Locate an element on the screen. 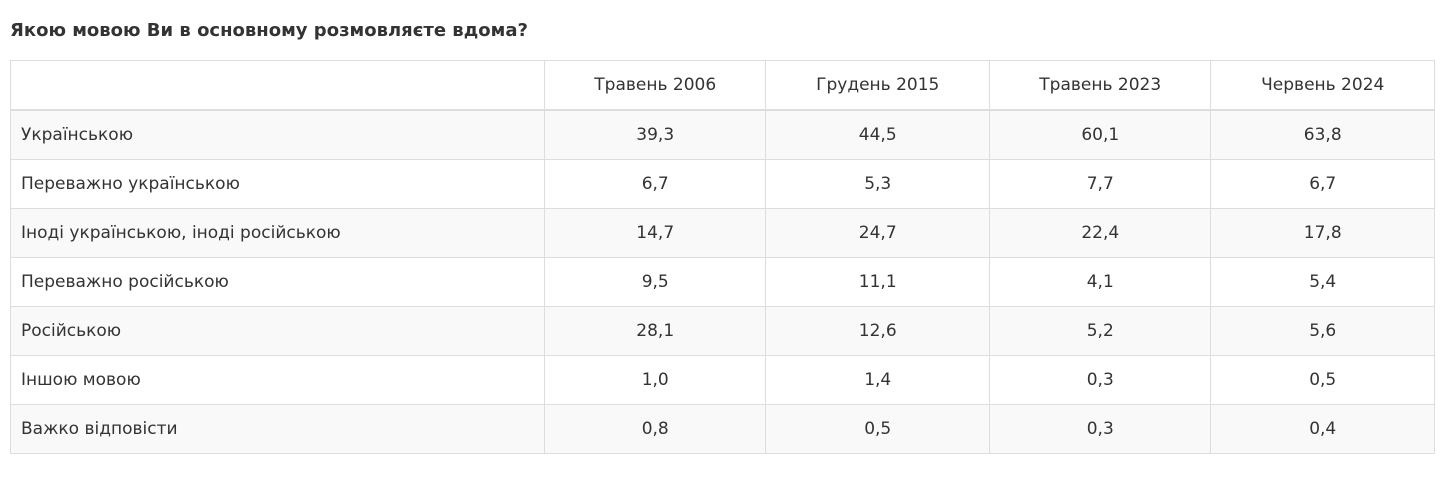  table-row: Іншою мовою 1,0 1,4 0,3 0,5 is located at coordinates (722, 380).